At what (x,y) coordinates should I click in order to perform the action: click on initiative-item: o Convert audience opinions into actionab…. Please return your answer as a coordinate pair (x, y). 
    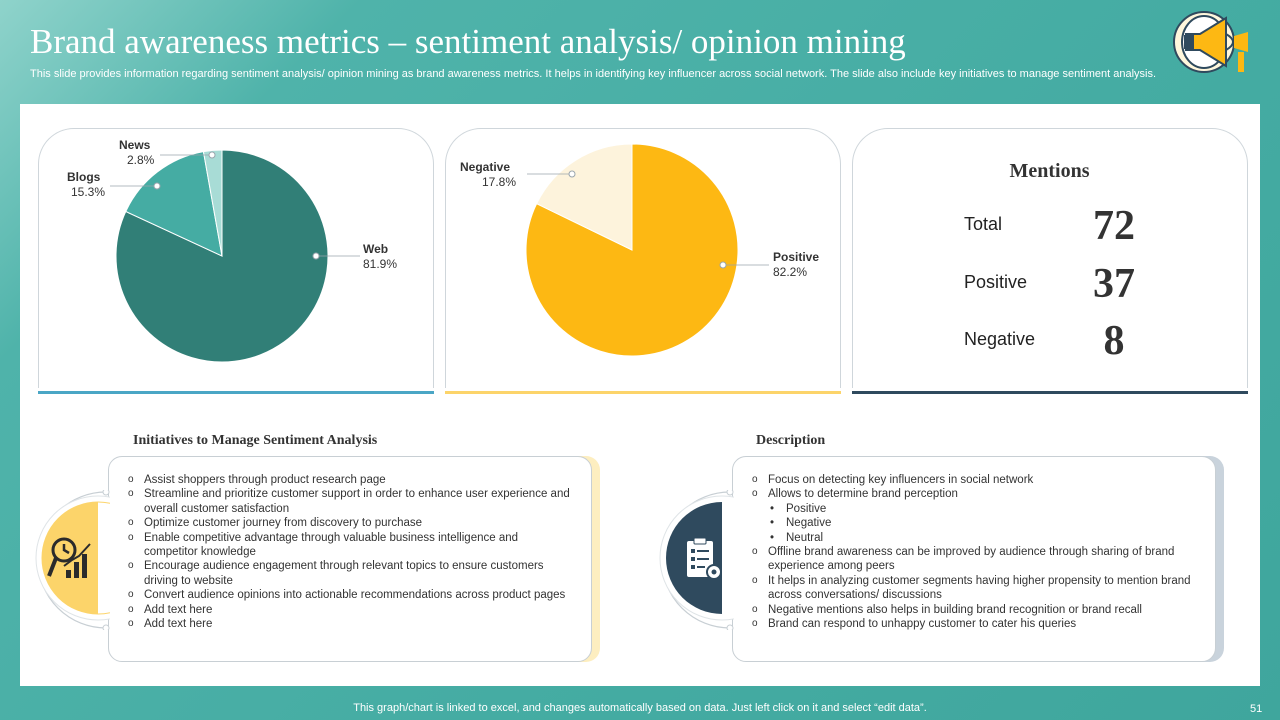
    Looking at the image, I should click on (347, 595).